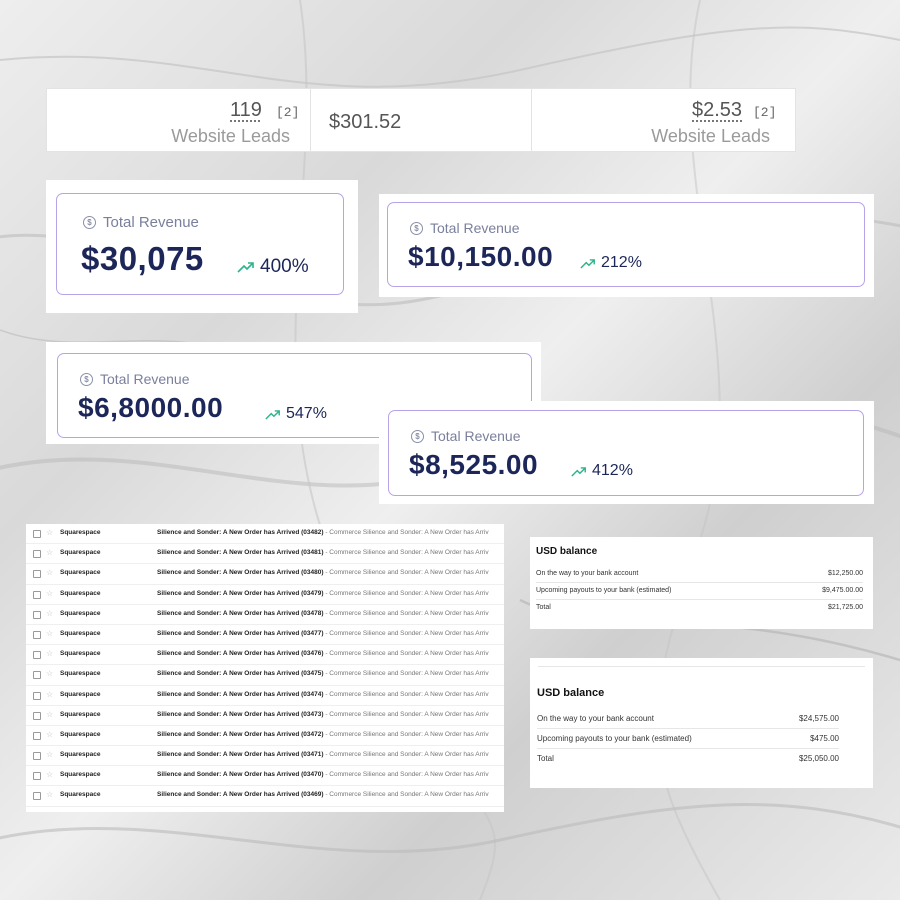 The height and width of the screenshot is (900, 900). What do you see at coordinates (626, 244) in the screenshot?
I see `revenue-card-2: $ Total Revenue $10,150.00 212%` at bounding box center [626, 244].